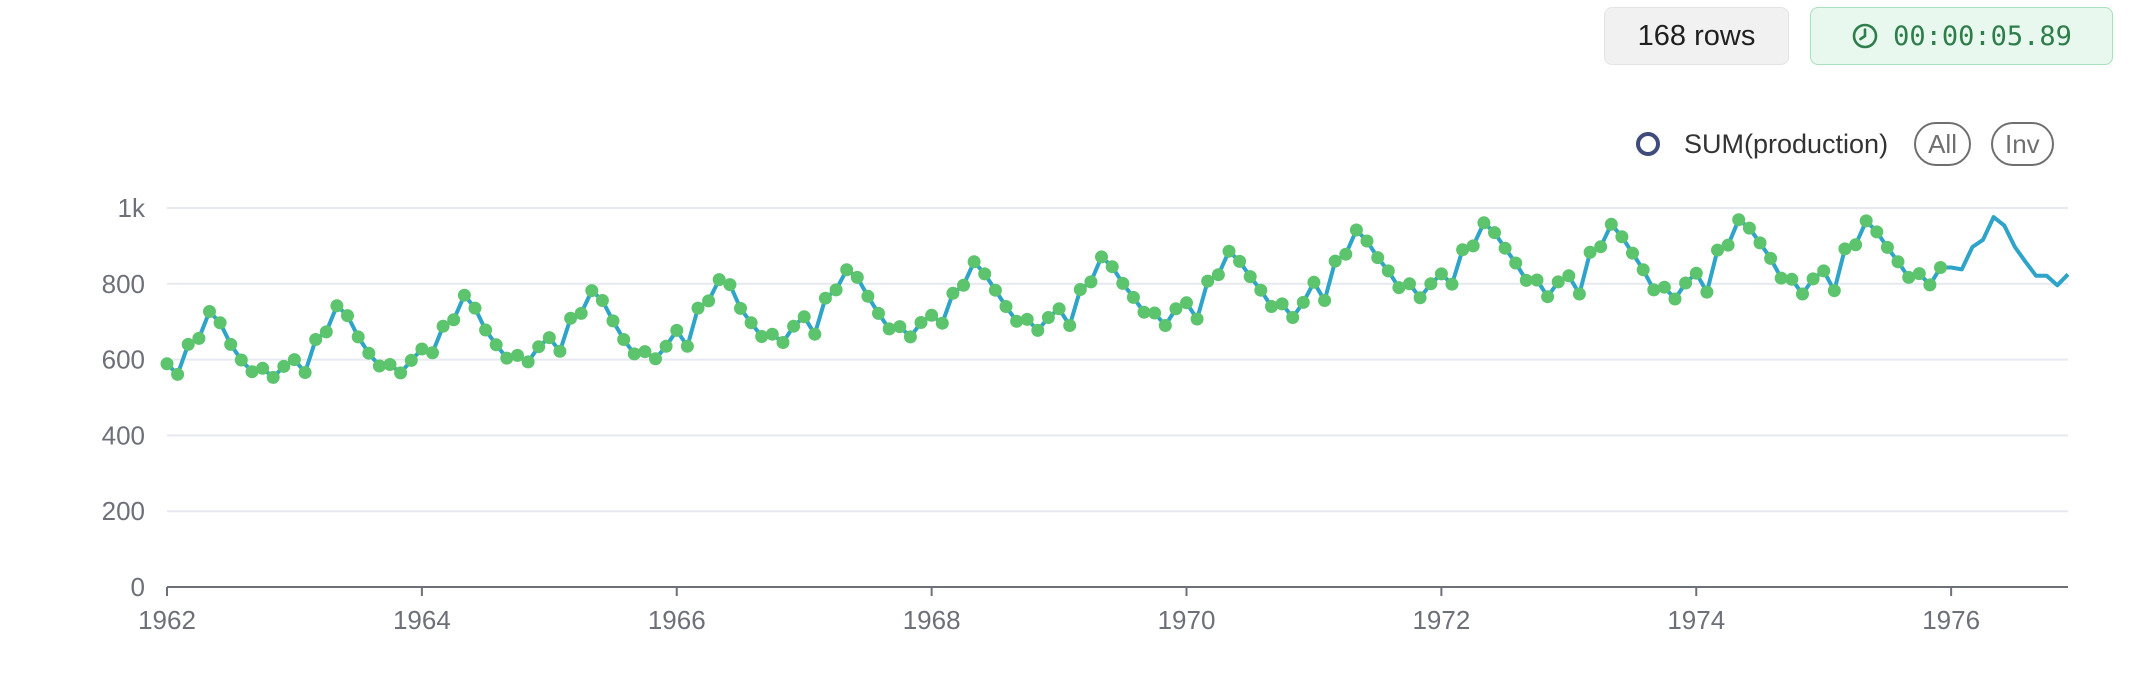 The image size is (2136, 682). I want to click on select-all-button: All, so click(1942, 144).